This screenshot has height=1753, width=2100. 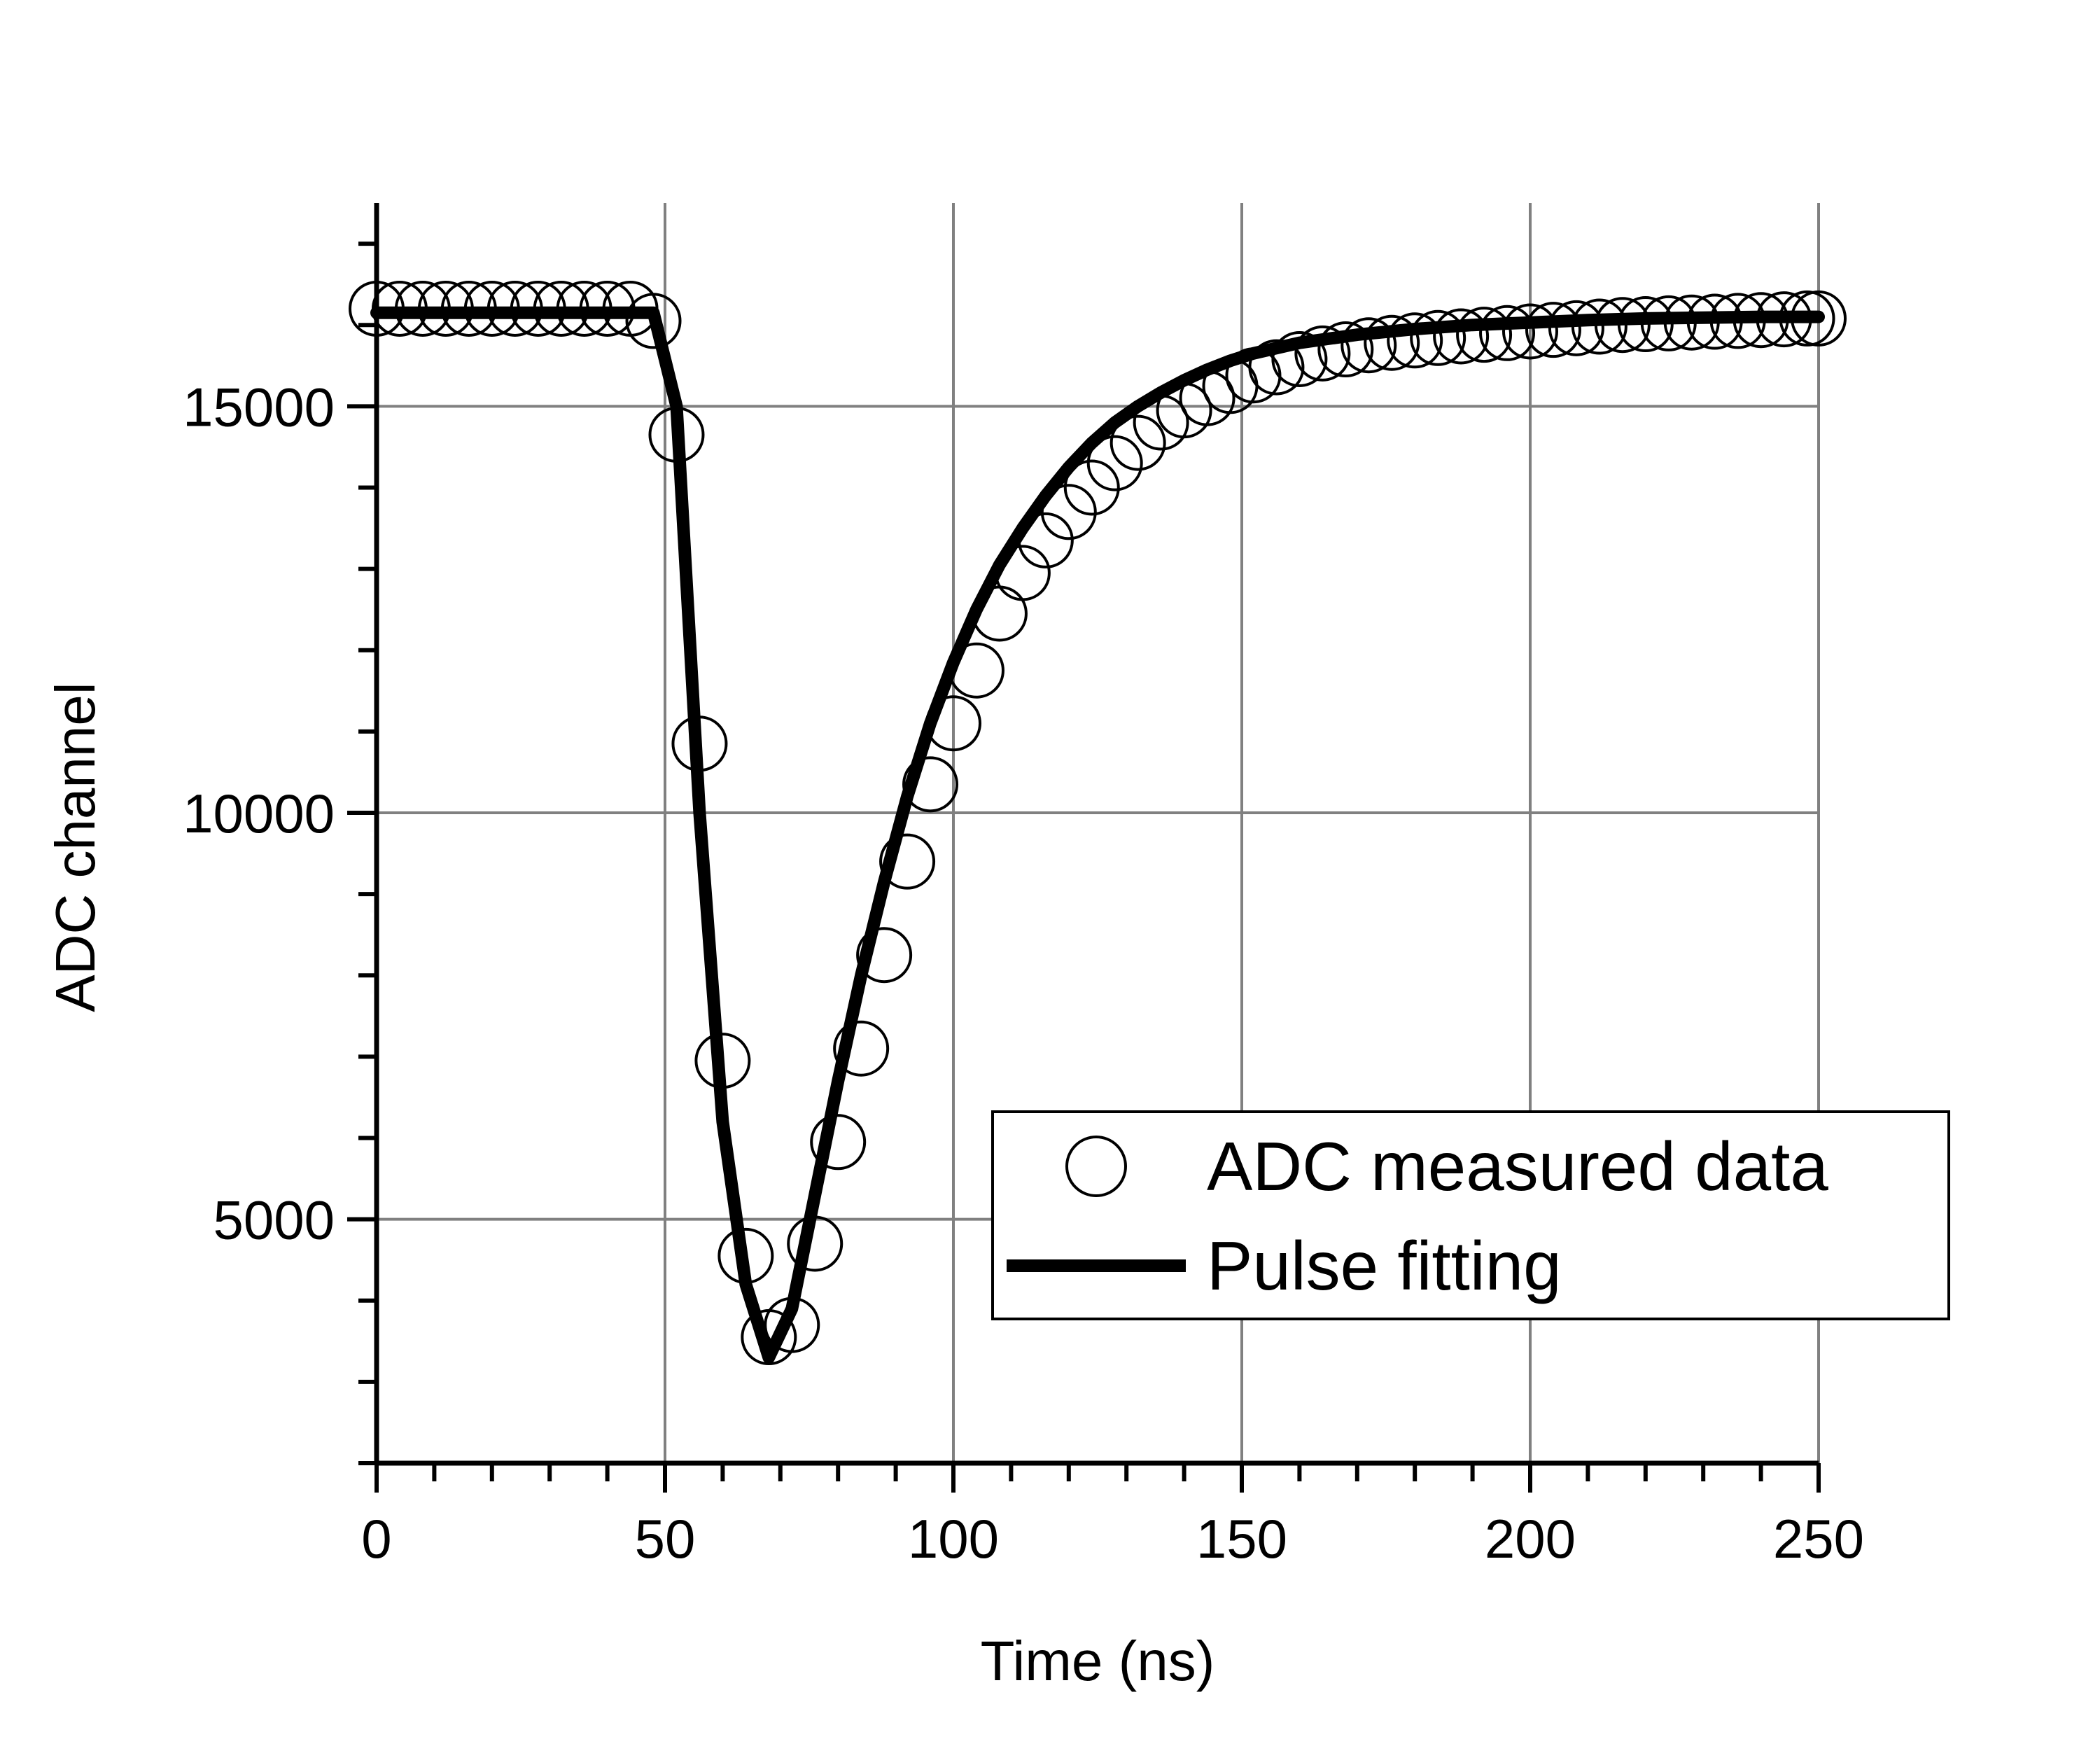 What do you see at coordinates (75, 847) in the screenshot?
I see `y-axis-title: ADC channel` at bounding box center [75, 847].